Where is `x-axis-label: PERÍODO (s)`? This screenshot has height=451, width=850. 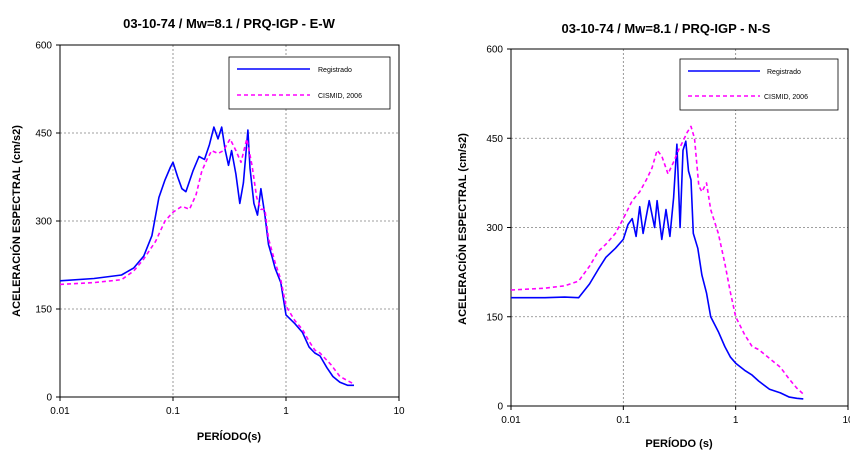 x-axis-label: PERÍODO (s) is located at coordinates (679, 443).